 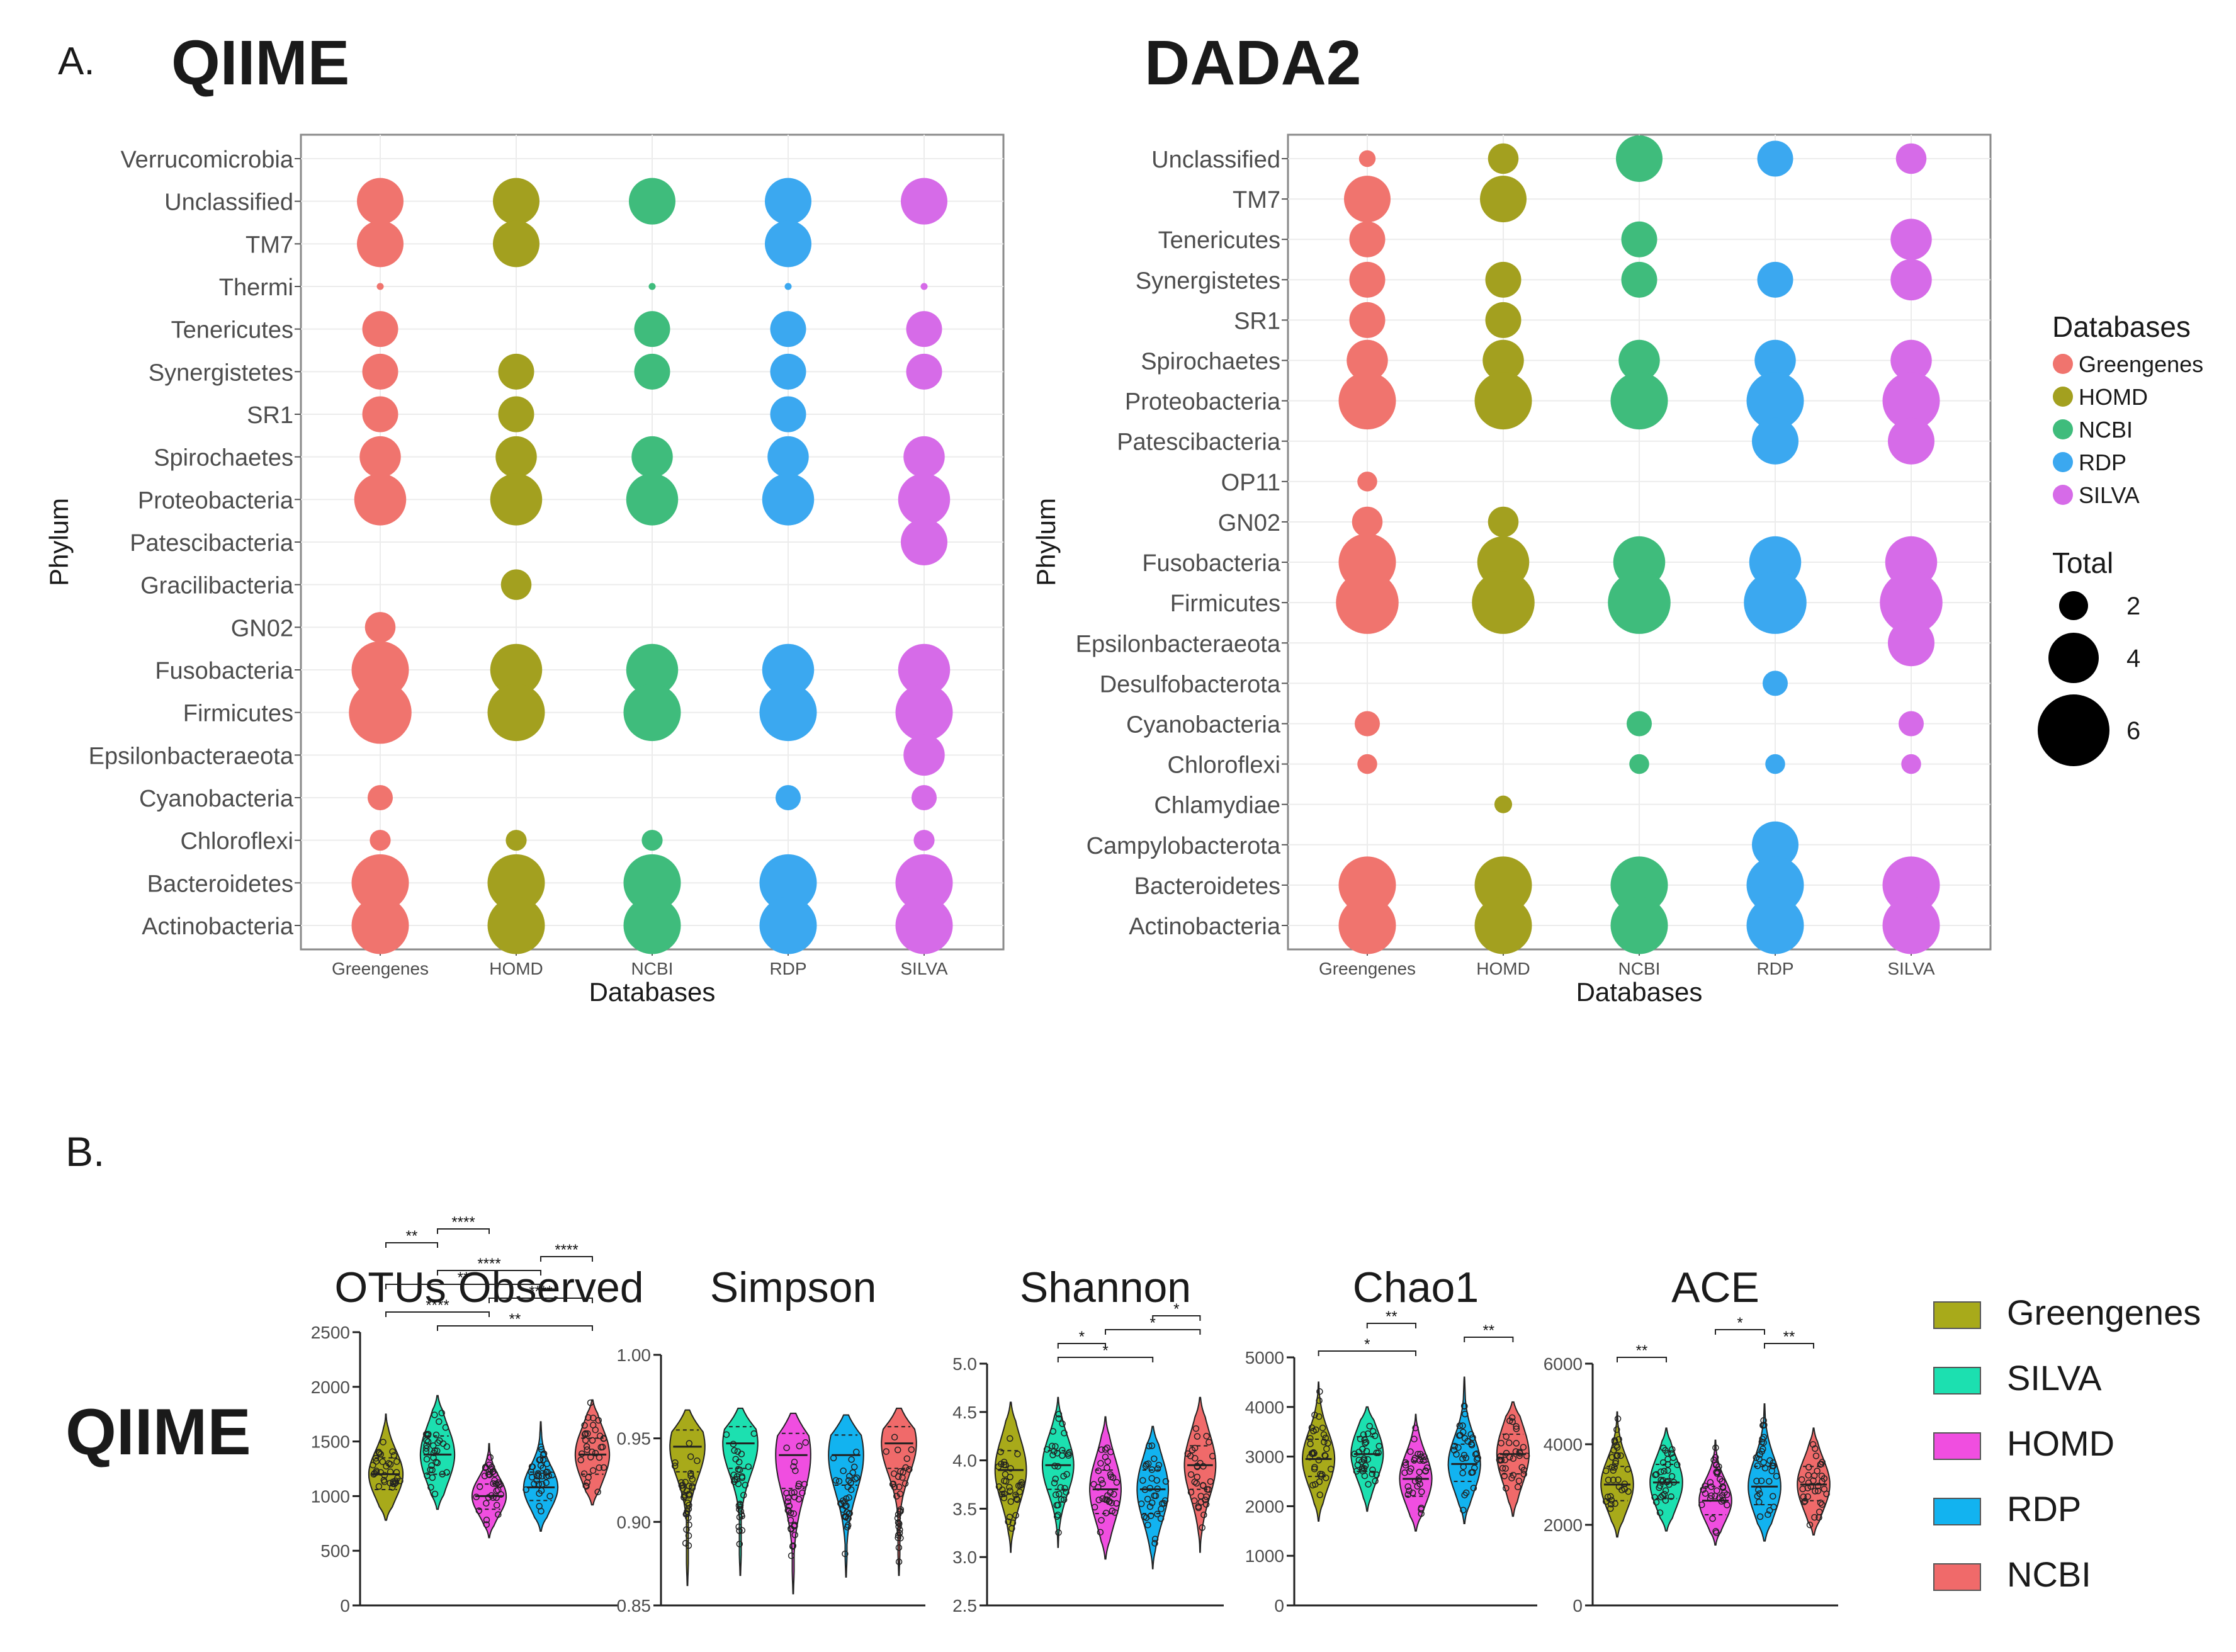 What do you see at coordinates (1639, 925) in the screenshot?
I see `dada2-dot-actinobacteria-ncbi` at bounding box center [1639, 925].